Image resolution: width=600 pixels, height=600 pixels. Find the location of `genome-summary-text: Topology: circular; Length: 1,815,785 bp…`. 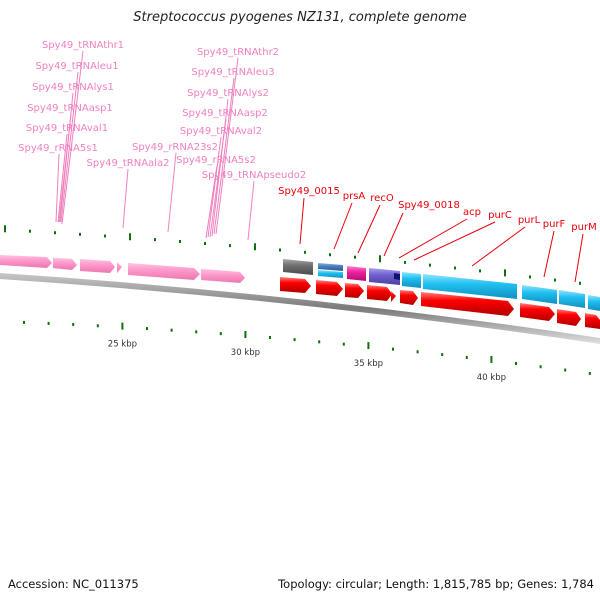

genome-summary-text: Topology: circular; Length: 1,815,785 bp… is located at coordinates (436, 584).